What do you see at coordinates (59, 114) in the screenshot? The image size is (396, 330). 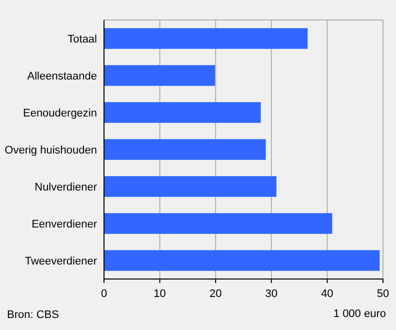 I see `y-tick-label: Eenoudergezin` at bounding box center [59, 114].